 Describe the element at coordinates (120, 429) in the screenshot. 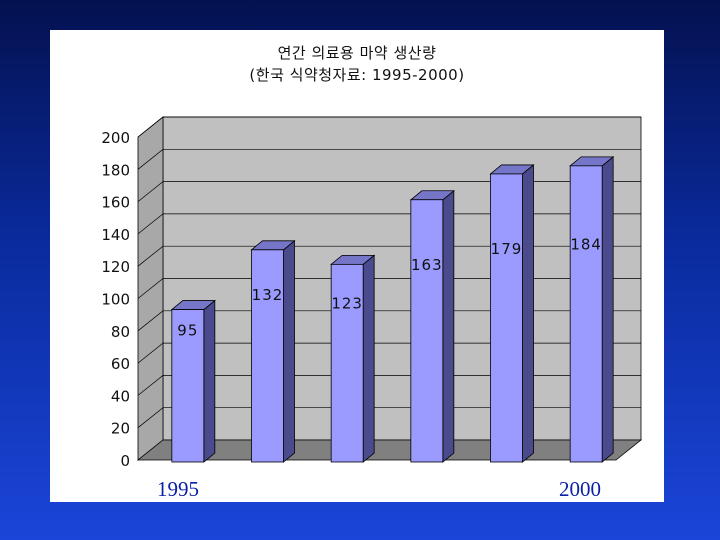

I see `y-tick-label-20: 20` at that location.